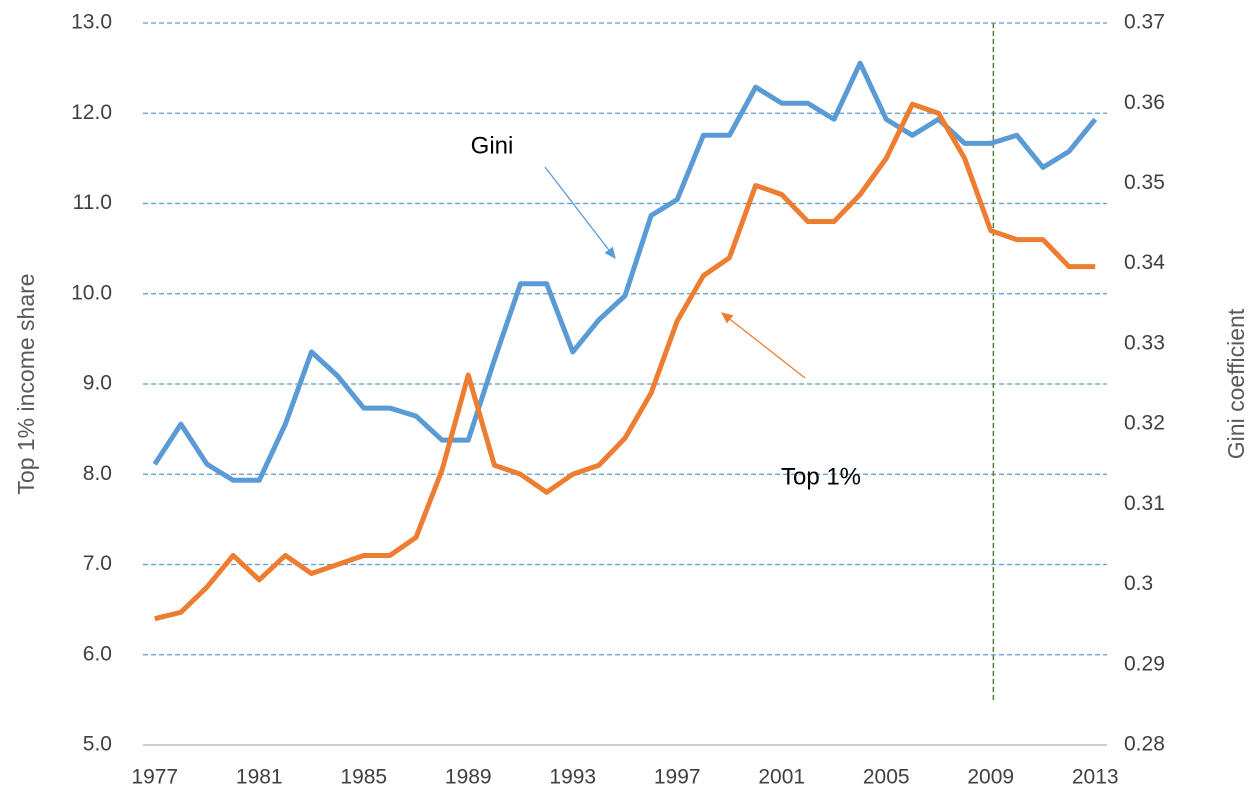 The height and width of the screenshot is (797, 1258). I want to click on y-axis-title: Top 1% income share, so click(26, 383).